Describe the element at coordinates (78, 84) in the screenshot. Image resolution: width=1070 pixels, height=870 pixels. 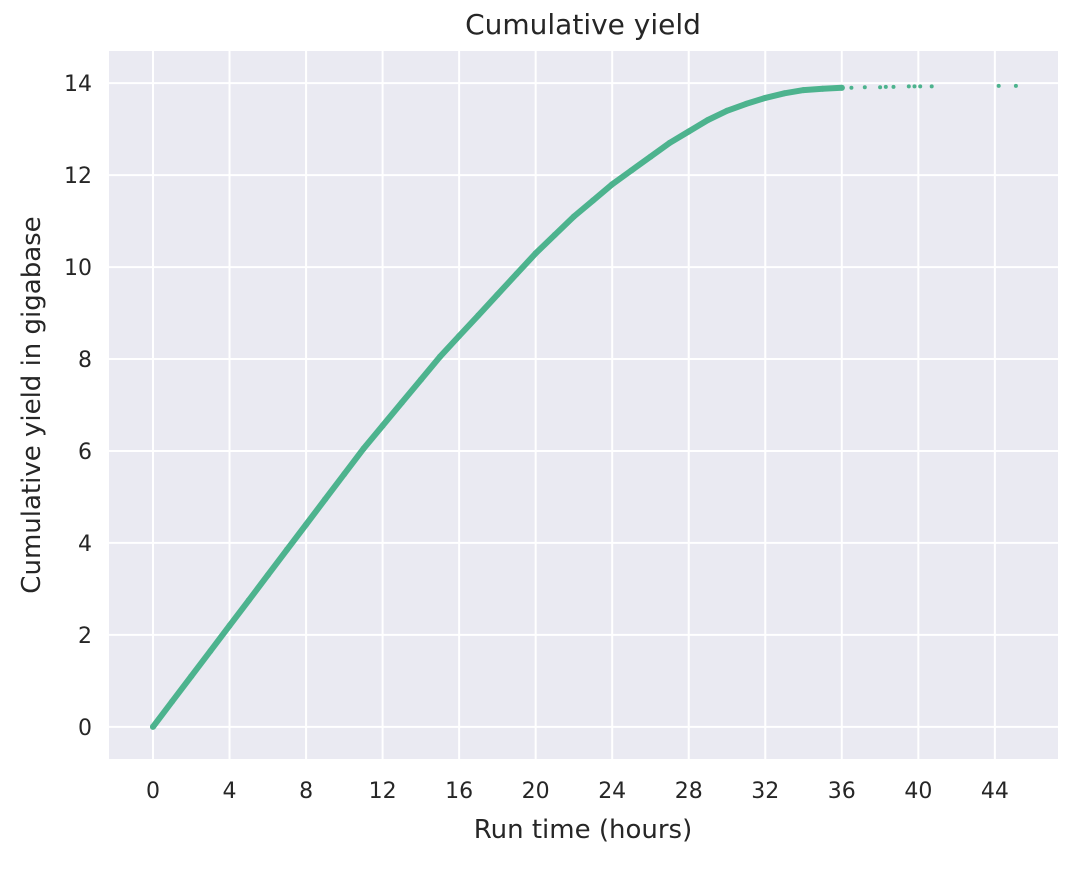
I see `y-tick-label: 14` at that location.